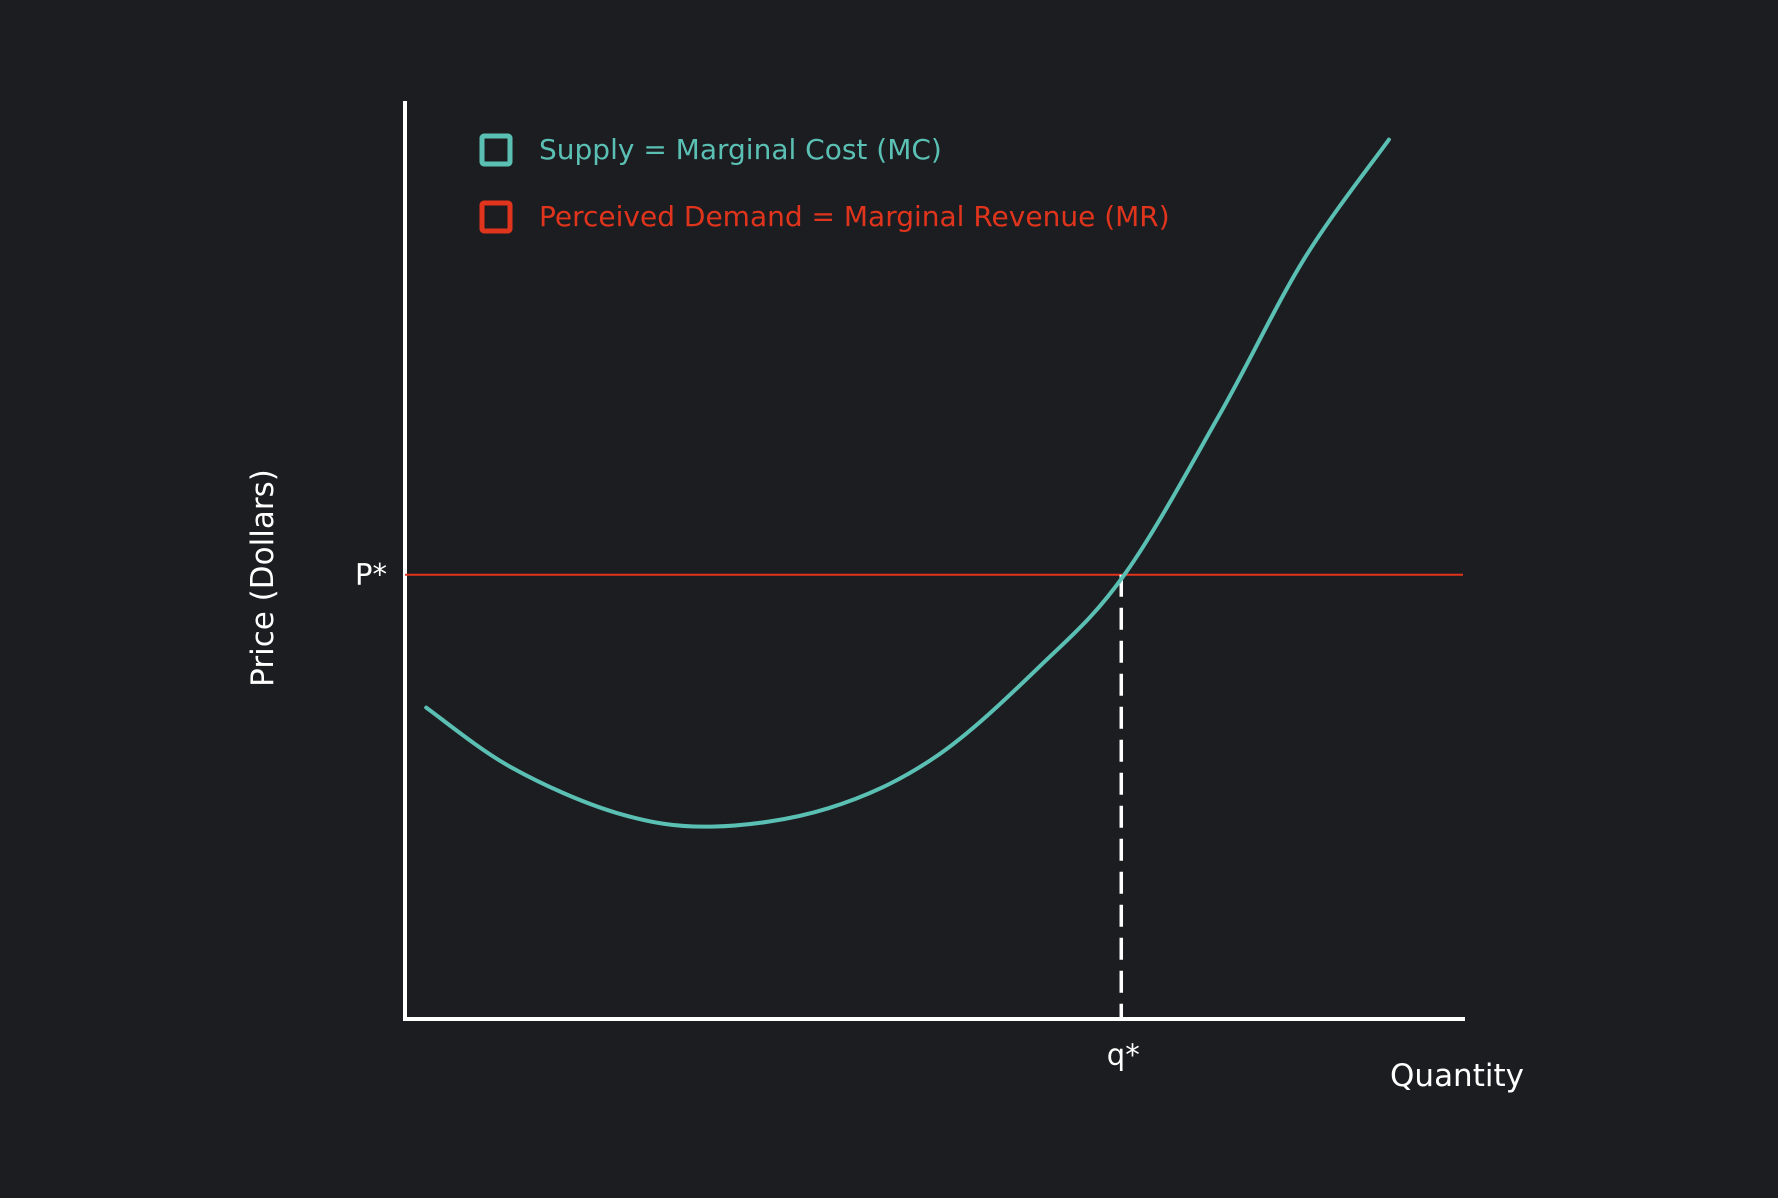 This screenshot has height=1198, width=1778. I want to click on legend-label-mc: Supply = Marginal Cost (MC), so click(740, 149).